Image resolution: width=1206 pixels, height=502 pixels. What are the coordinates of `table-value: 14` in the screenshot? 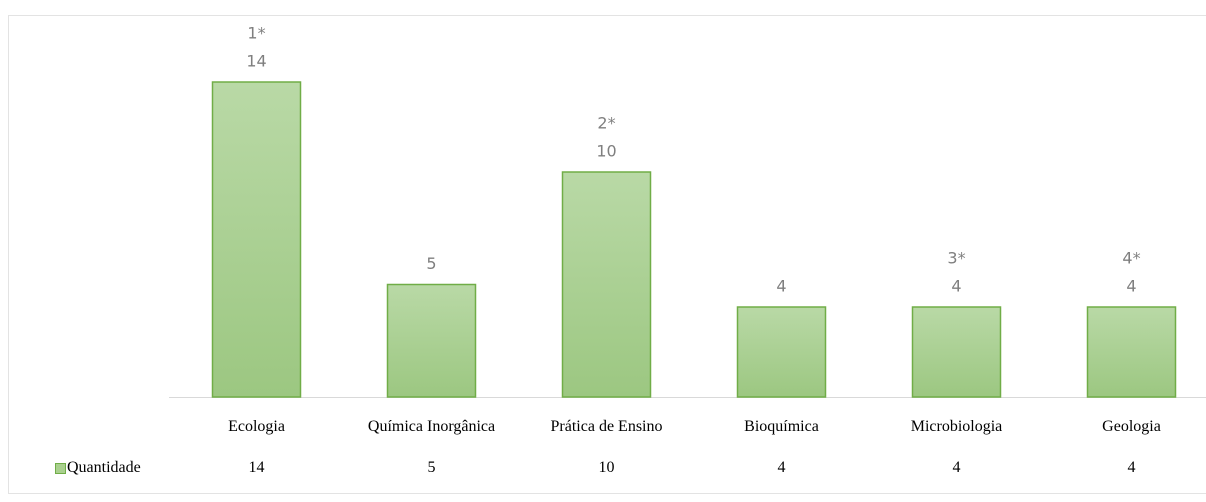 It's located at (256, 467).